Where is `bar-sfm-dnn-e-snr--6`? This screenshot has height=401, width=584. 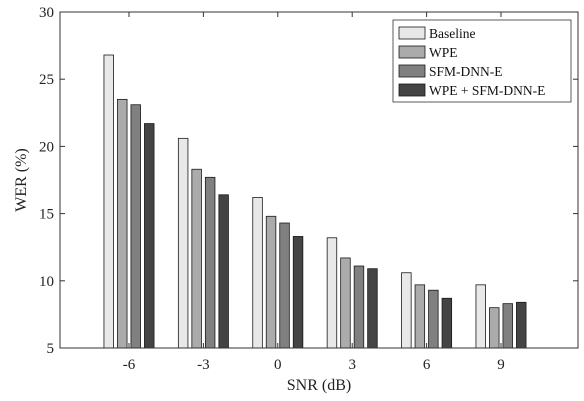
bar-sfm-dnn-e-snr--6 is located at coordinates (135, 226).